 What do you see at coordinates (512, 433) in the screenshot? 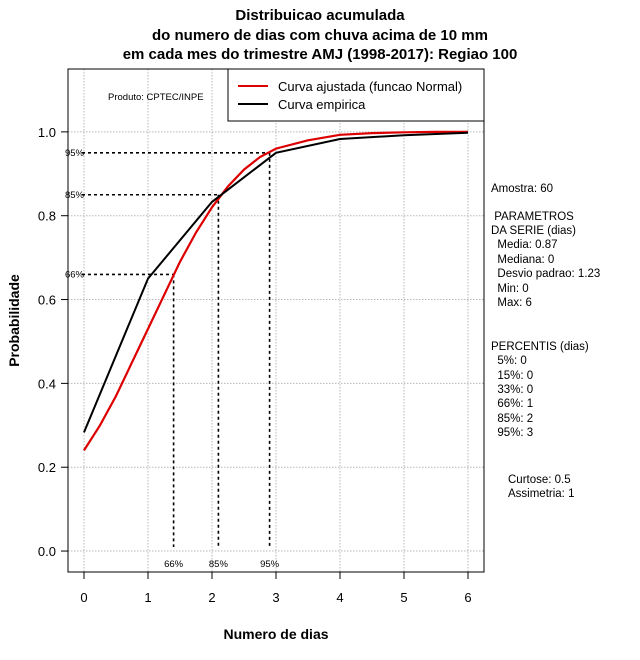
I see `percentil-95: 95%: 3` at bounding box center [512, 433].